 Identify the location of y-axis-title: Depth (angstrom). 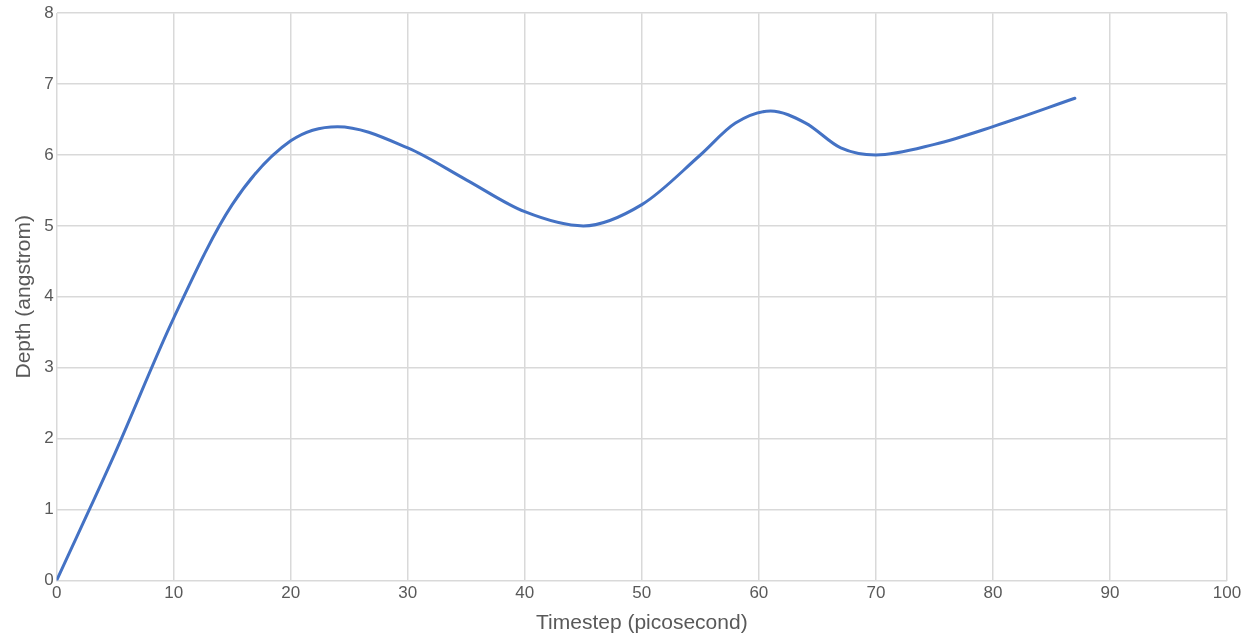
(23, 297).